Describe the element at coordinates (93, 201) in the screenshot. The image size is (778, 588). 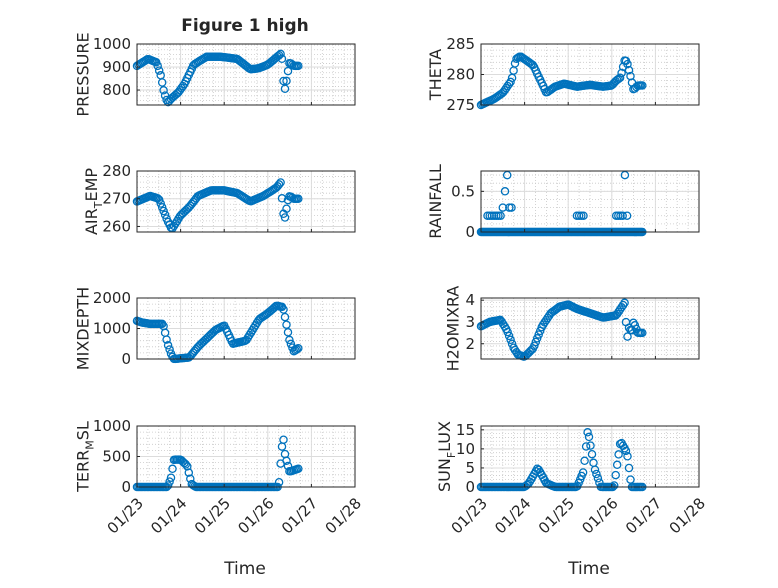
I see `y-axis-label: AIRTEMP` at that location.